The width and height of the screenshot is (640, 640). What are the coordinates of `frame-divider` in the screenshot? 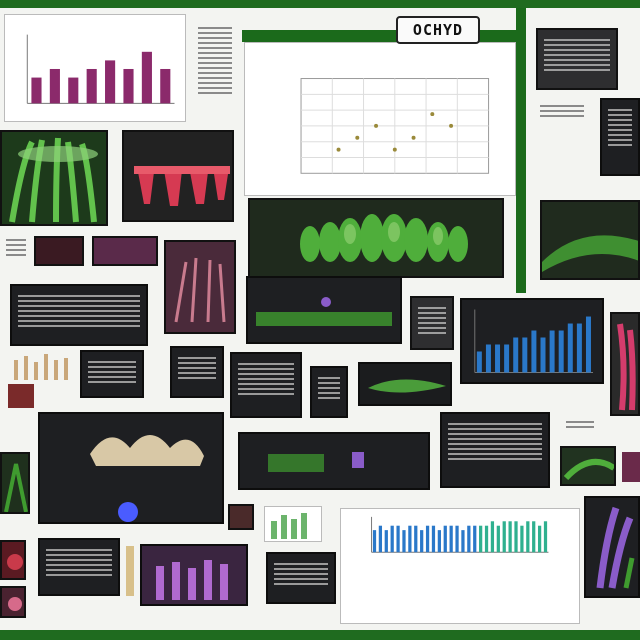 It's located at (521, 150).